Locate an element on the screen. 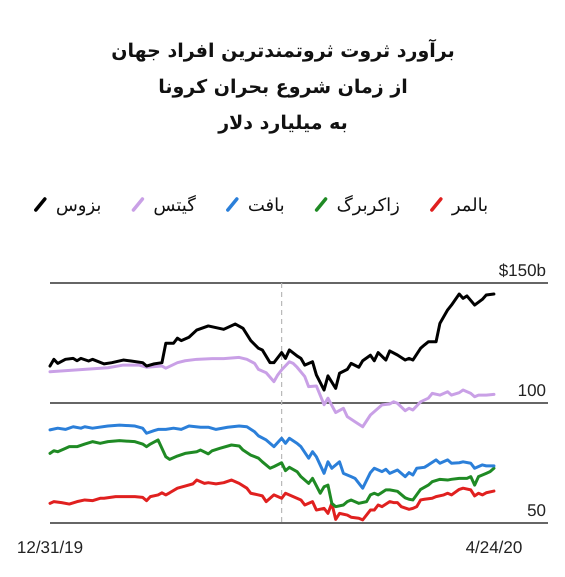 Image resolution: width=565 pixels, height=577 pixels. legend-label: بزوس is located at coordinates (79, 205).